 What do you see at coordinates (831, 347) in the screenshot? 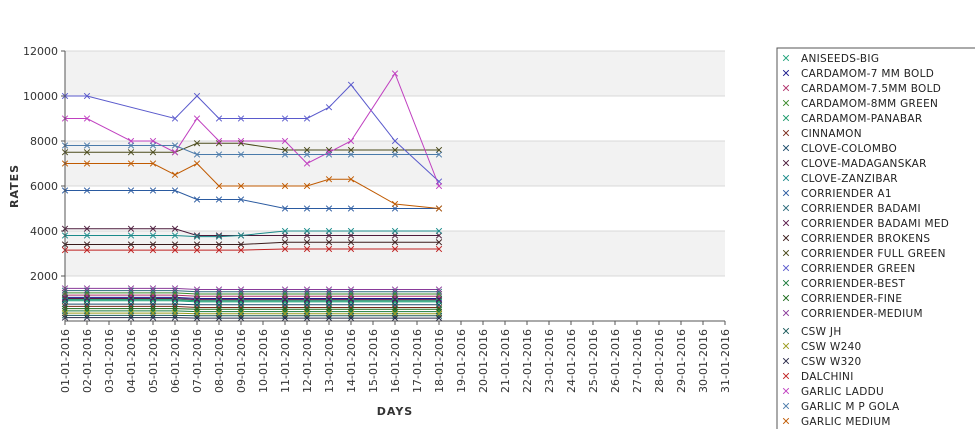
I see `legend-item-label: CSW W240` at bounding box center [831, 347].